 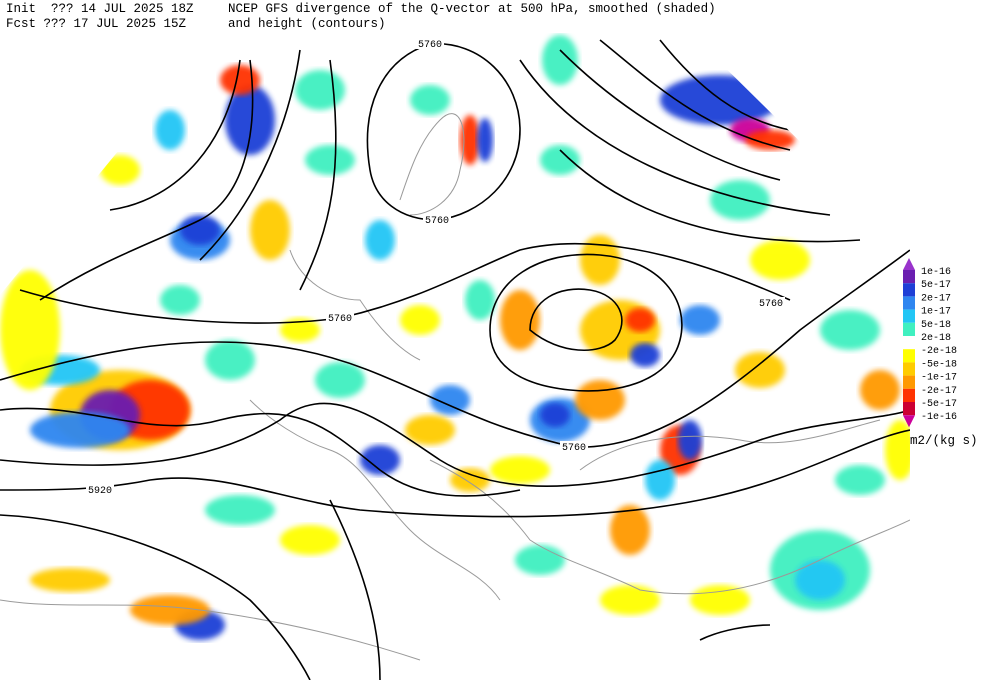 I want to click on colorbar-label: -5e-18, so click(x=939, y=364).